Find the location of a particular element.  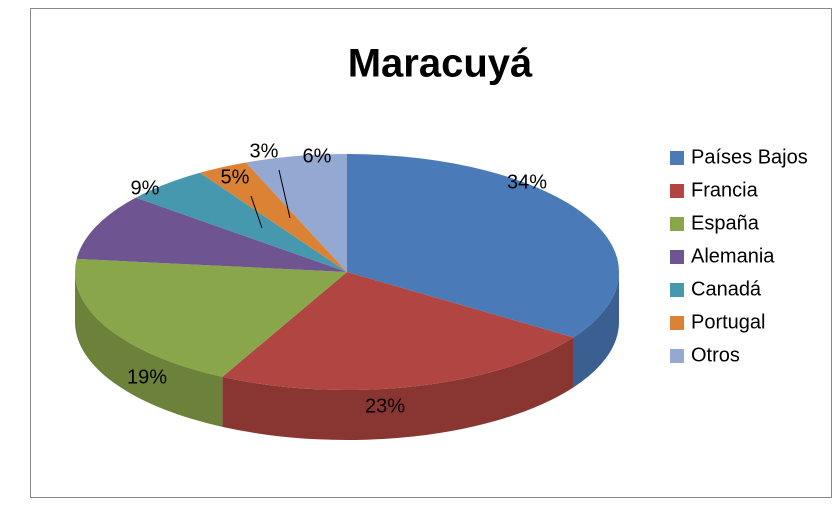

data-label: 3% is located at coordinates (264, 151).